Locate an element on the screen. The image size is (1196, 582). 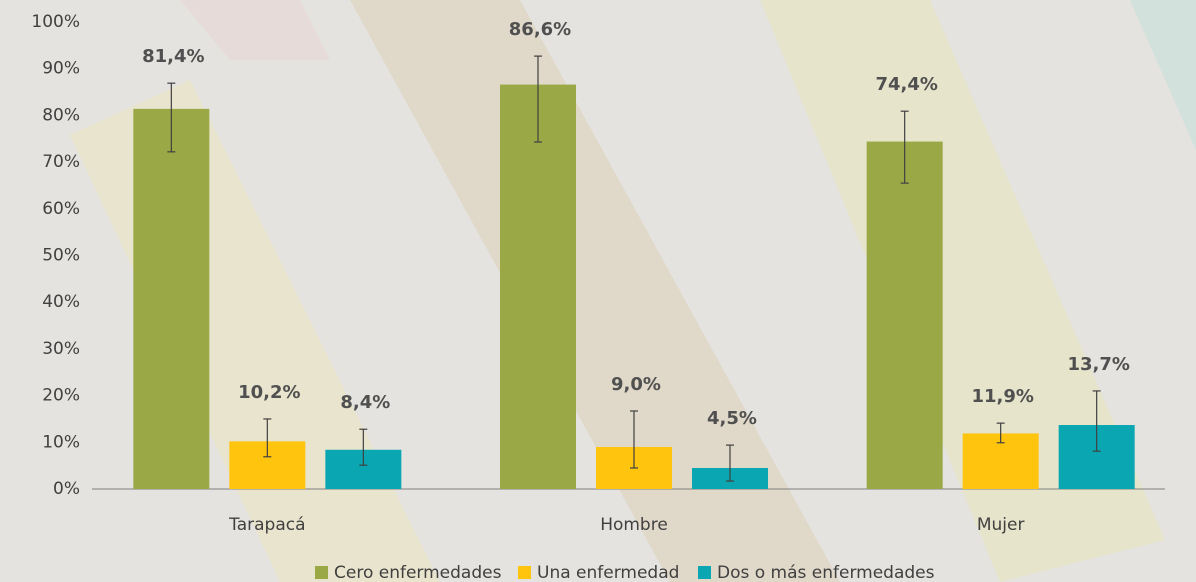
value-label: 86,6% is located at coordinates (540, 29).